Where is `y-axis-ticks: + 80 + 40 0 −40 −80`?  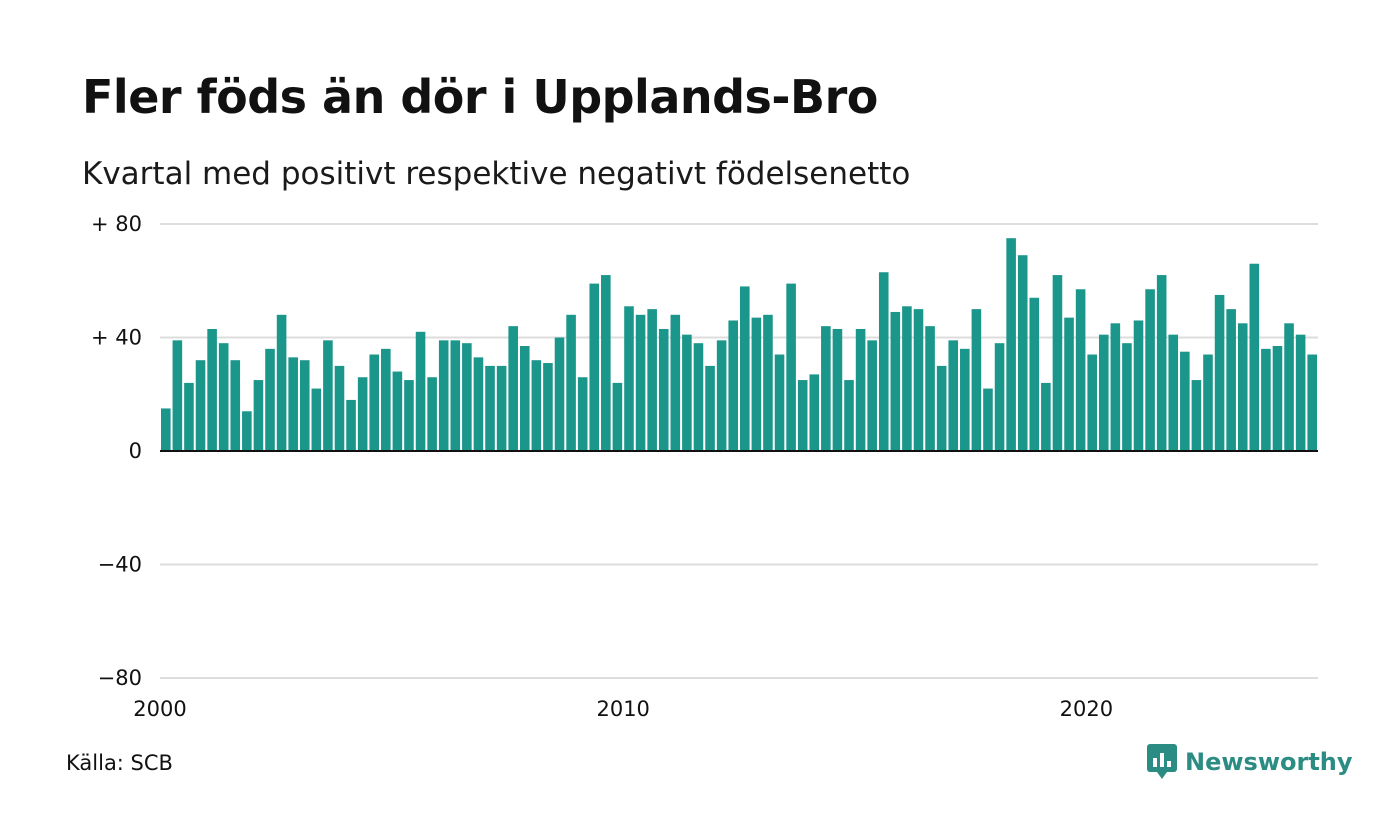
y-axis-ticks: + 80 + 40 0 −40 −80 is located at coordinates (116, 451).